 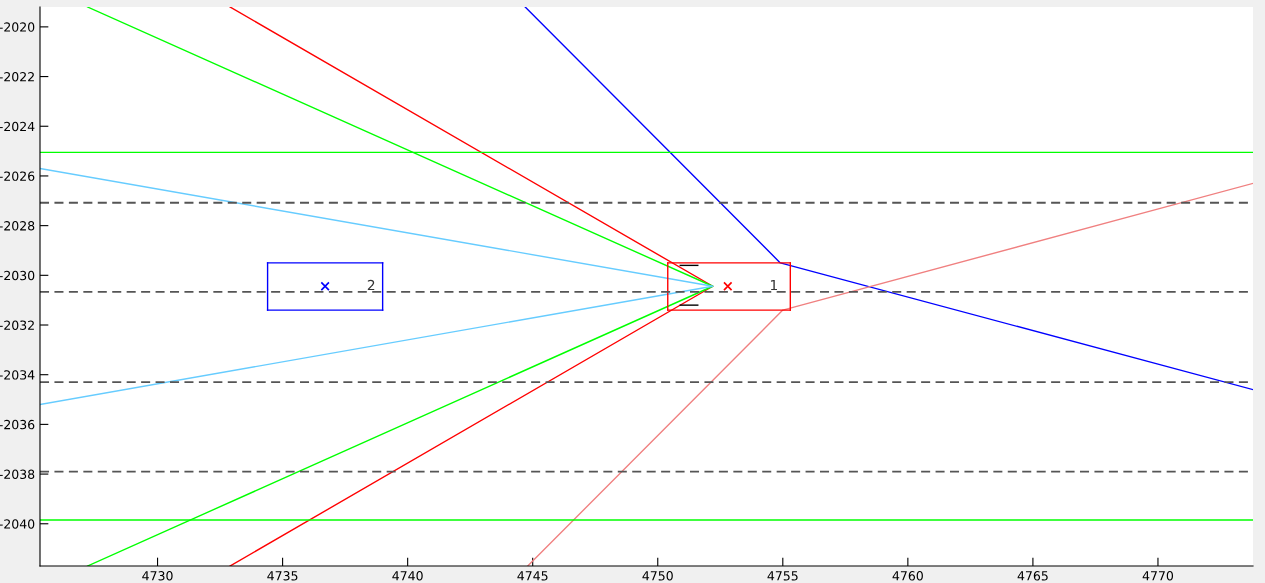 What do you see at coordinates (17, 524) in the screenshot?
I see `y-tick-label: -2040` at bounding box center [17, 524].